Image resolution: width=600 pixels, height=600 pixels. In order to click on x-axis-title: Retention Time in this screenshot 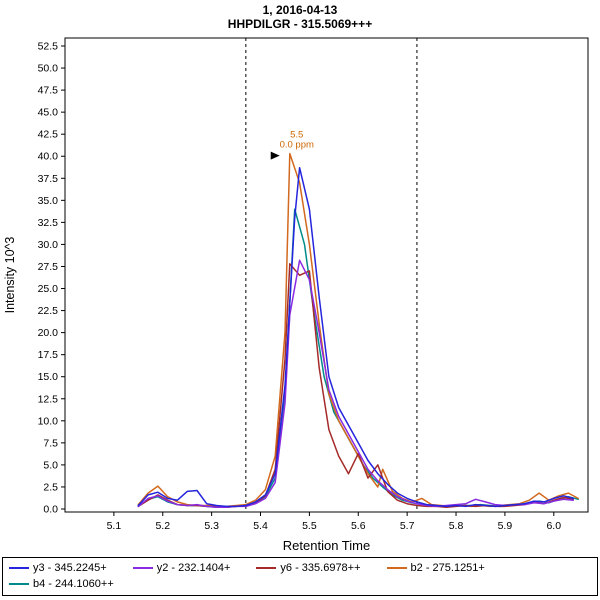, I will do `click(326, 545)`.